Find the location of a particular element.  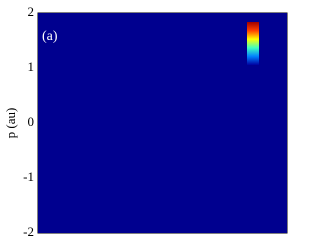

y-tick-label: 0 is located at coordinates (31, 121).